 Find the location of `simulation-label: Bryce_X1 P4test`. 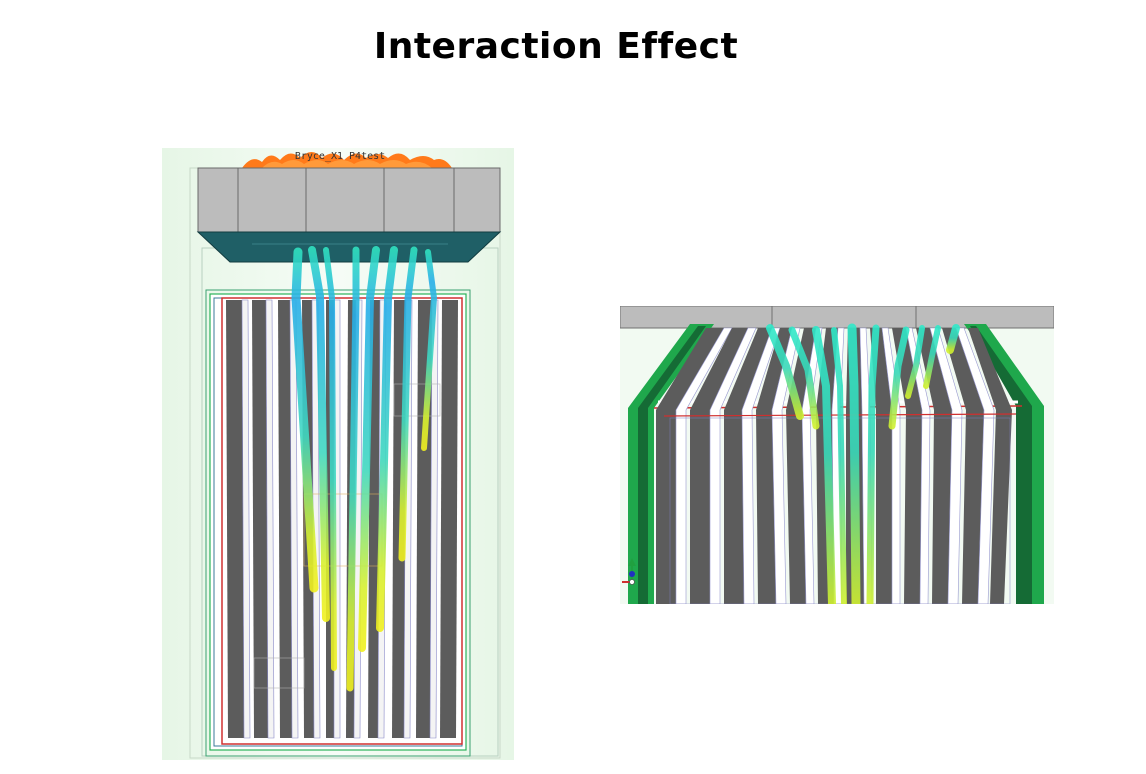

simulation-label: Bryce_X1 P4test is located at coordinates (340, 156).